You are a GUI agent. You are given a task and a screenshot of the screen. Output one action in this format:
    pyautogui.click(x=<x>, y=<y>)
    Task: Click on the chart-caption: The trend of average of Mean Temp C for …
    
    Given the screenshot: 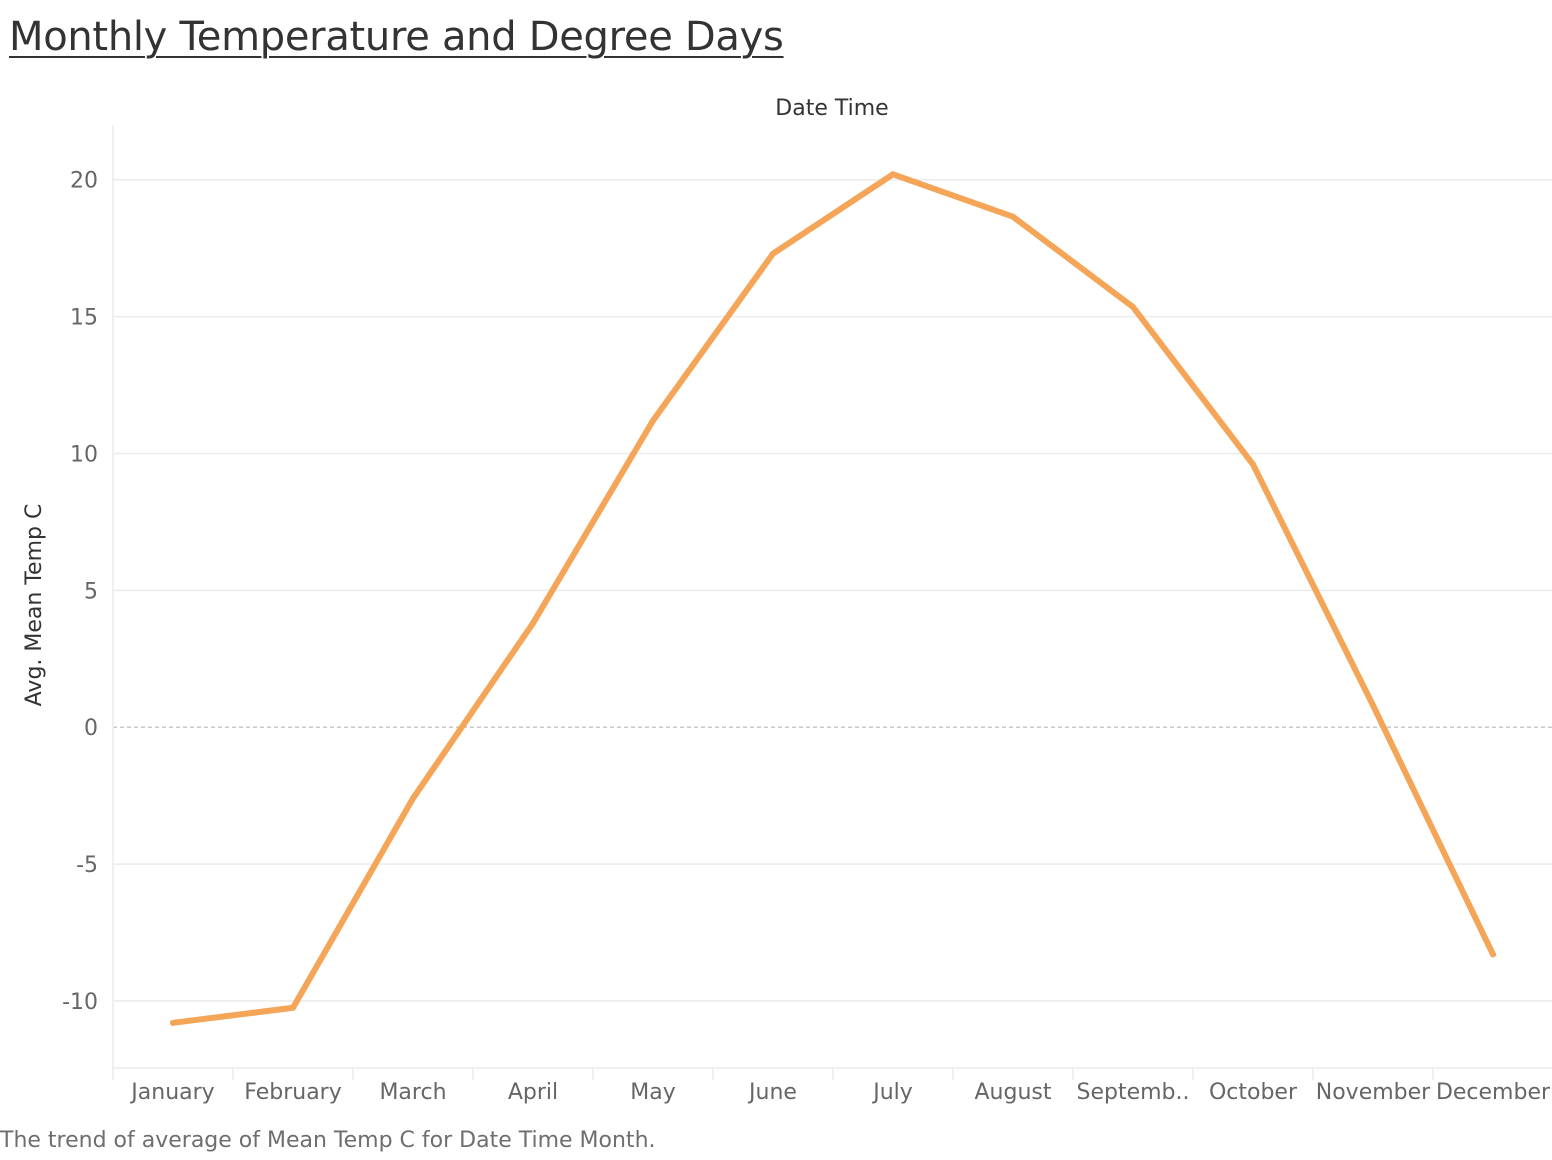 What is the action you would take?
    pyautogui.click(x=328, y=1140)
    